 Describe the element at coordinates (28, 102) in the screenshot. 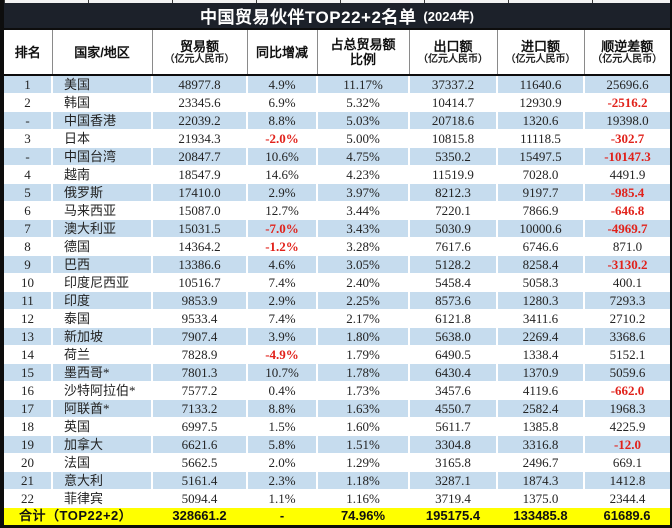

I see `cell-rank: 2` at that location.